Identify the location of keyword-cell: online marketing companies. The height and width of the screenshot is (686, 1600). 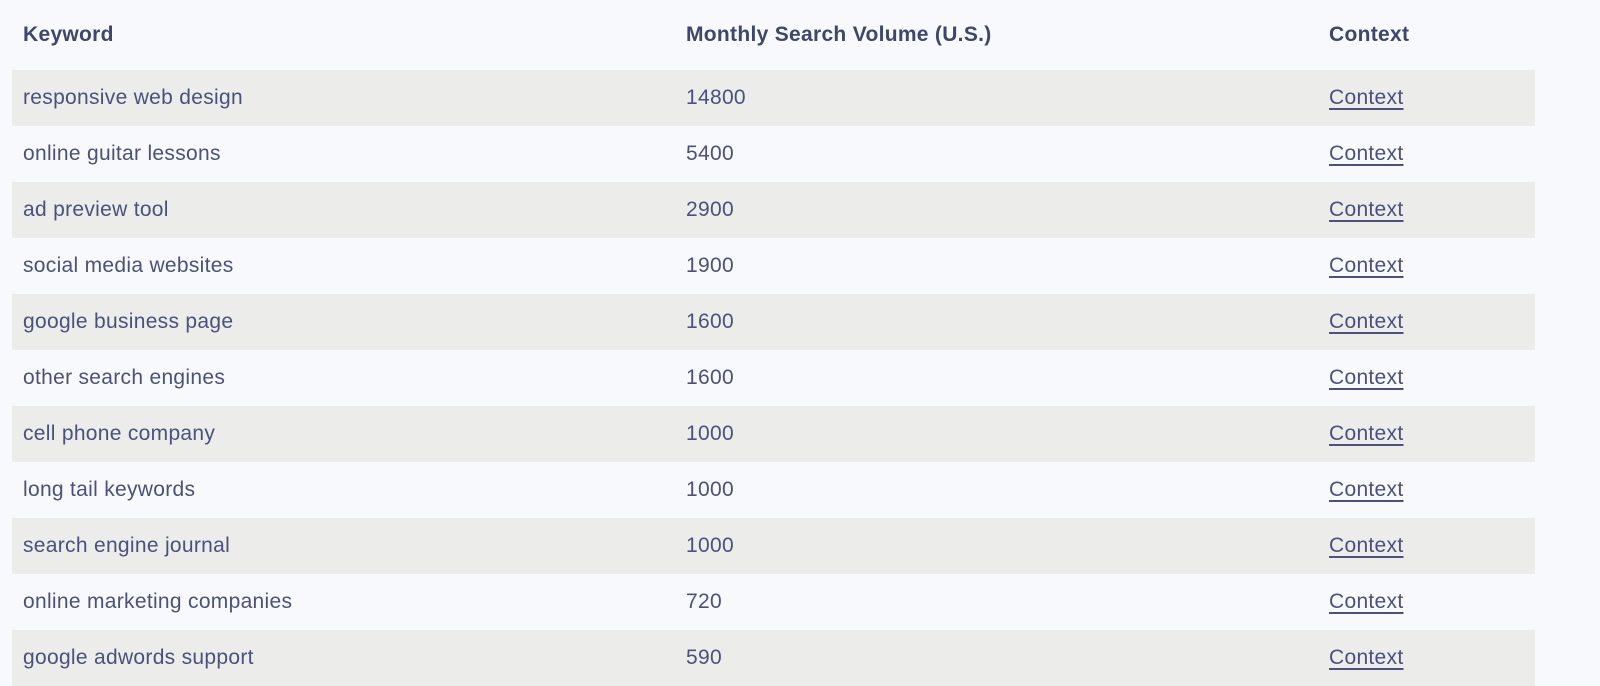
(158, 601).